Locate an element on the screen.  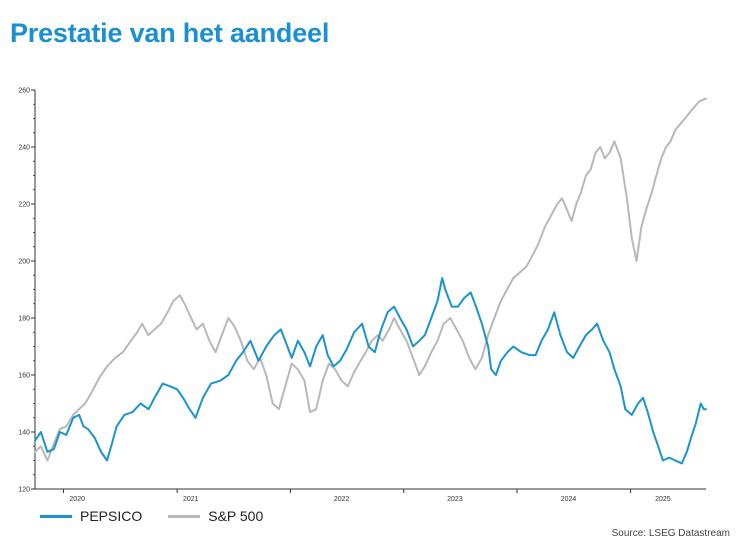
source-note: Source: LSEG Datastream is located at coordinates (670, 533).